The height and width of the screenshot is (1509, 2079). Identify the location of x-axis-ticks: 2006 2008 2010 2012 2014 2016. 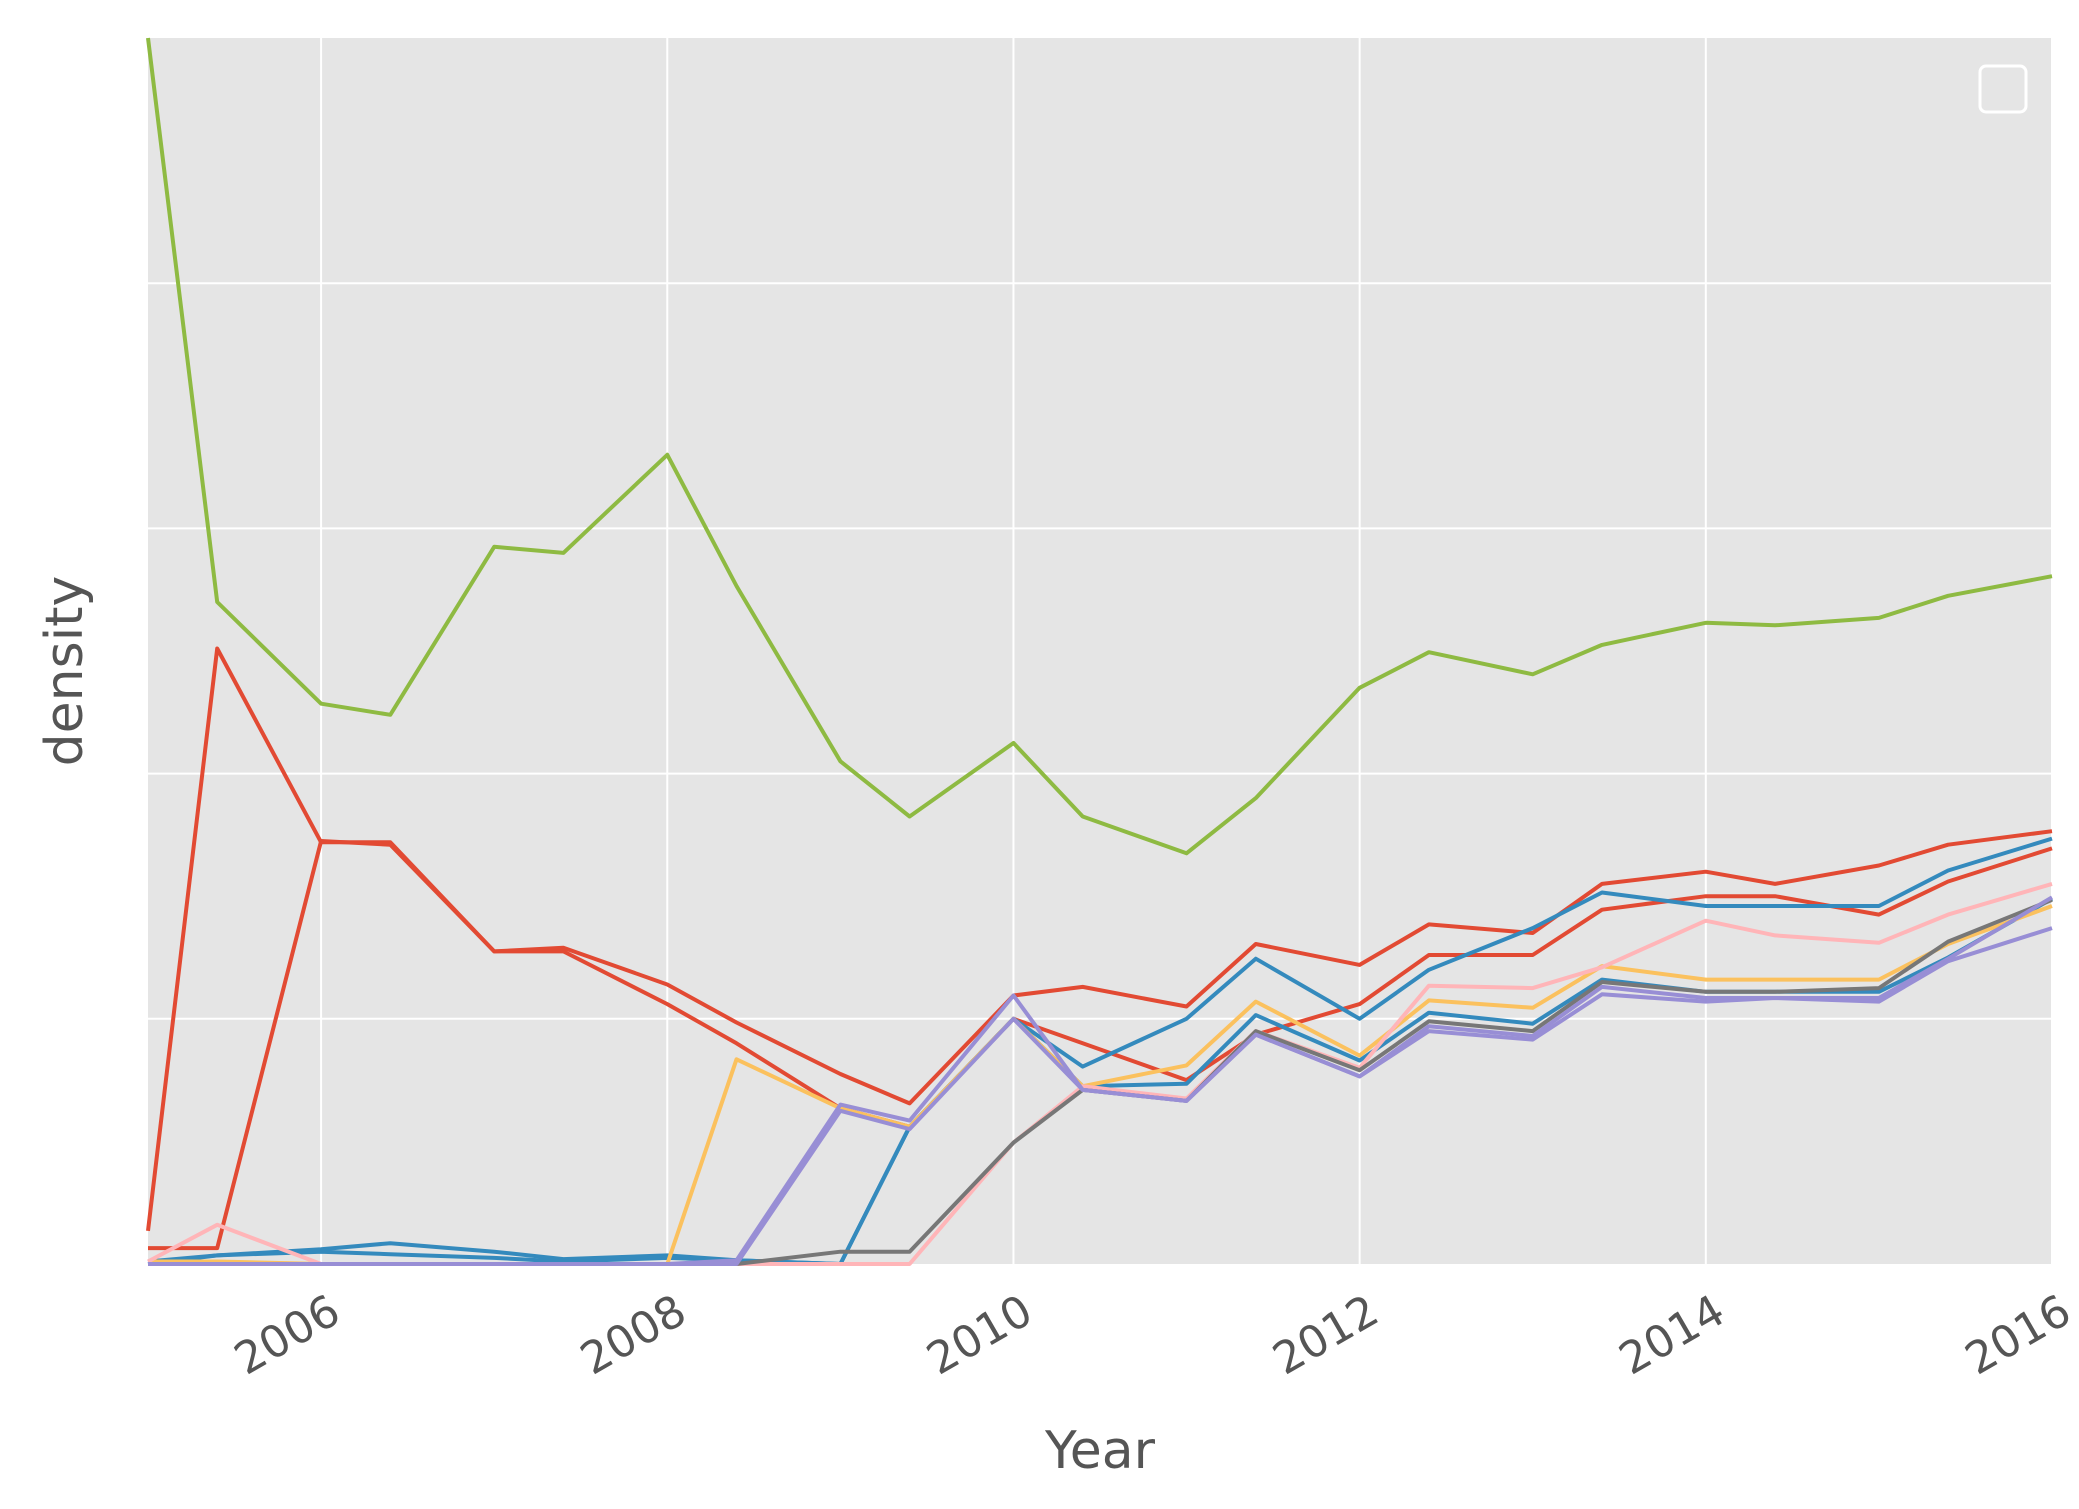
(1152, 1335).